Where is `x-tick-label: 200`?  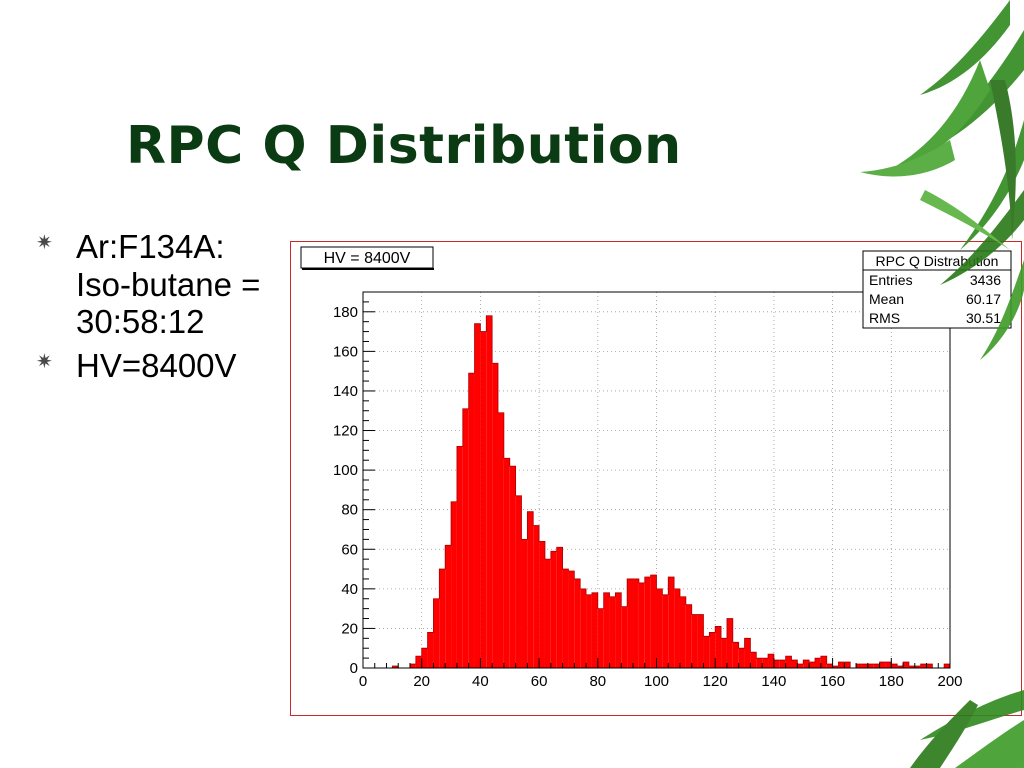 x-tick-label: 200 is located at coordinates (949, 681).